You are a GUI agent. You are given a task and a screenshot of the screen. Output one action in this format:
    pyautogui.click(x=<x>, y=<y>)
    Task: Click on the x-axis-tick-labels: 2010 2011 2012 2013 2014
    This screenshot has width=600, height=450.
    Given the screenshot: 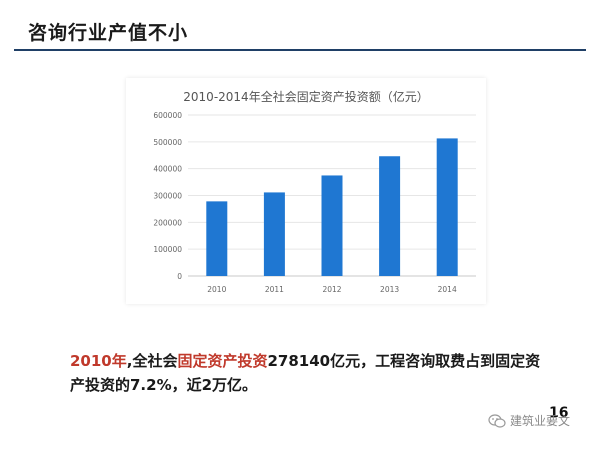 What is the action you would take?
    pyautogui.click(x=332, y=289)
    